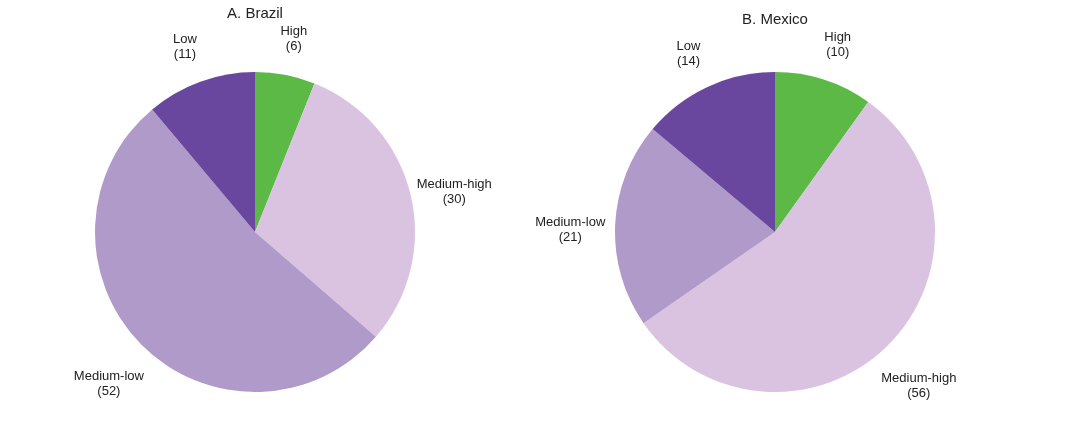 The width and height of the screenshot is (1083, 422). Describe the element at coordinates (688, 61) in the screenshot. I see `data-label: (14)` at that location.